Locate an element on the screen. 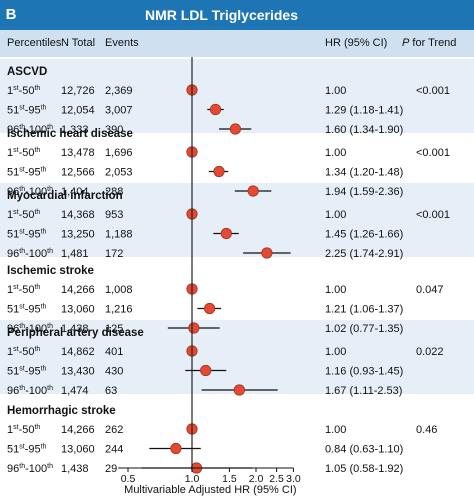 The height and width of the screenshot is (497, 474). row-events: 125 is located at coordinates (114, 329).